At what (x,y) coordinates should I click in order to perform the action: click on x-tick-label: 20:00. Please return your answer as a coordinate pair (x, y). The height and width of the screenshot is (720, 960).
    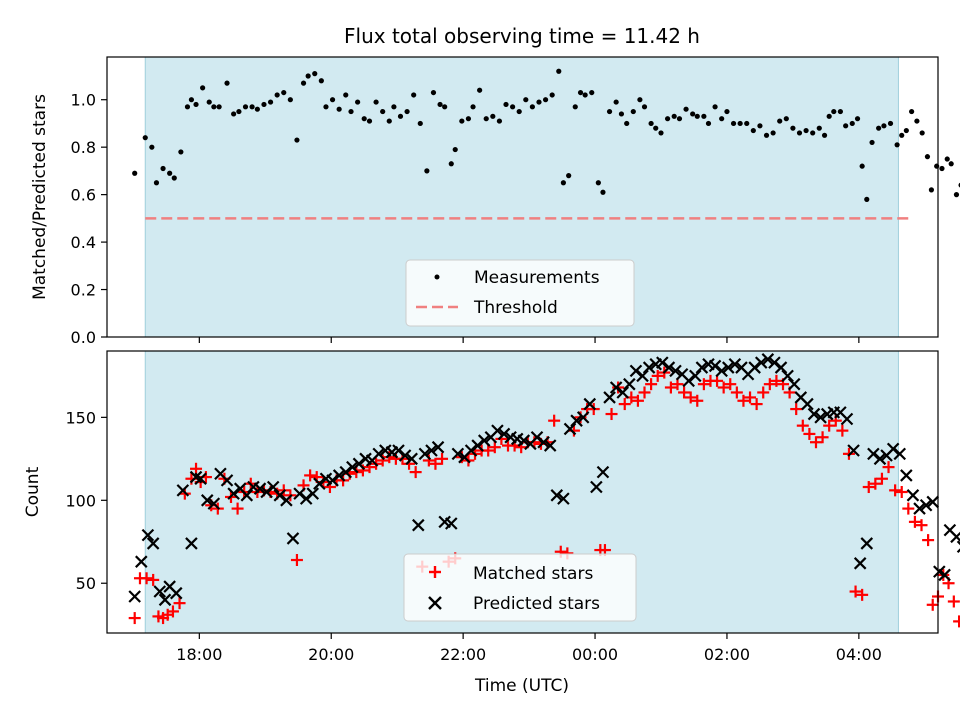
    Looking at the image, I should click on (331, 654).